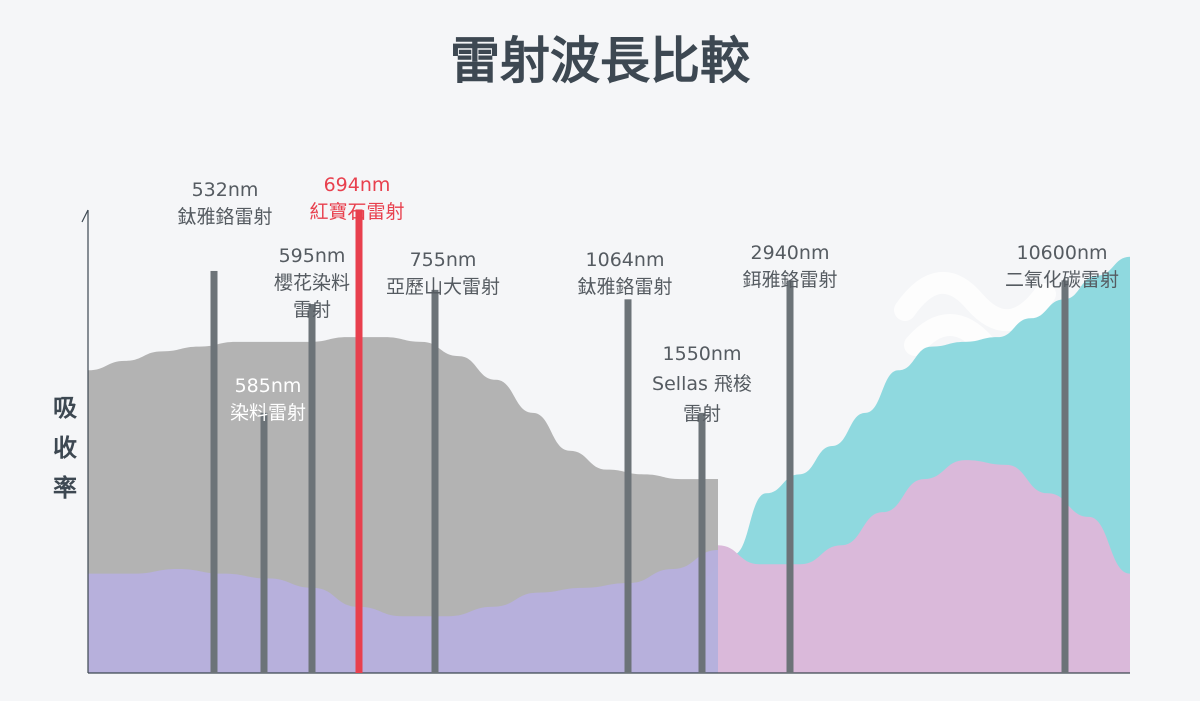  I want to click on laser-name-label: 亞歷山大雷射, so click(443, 287).